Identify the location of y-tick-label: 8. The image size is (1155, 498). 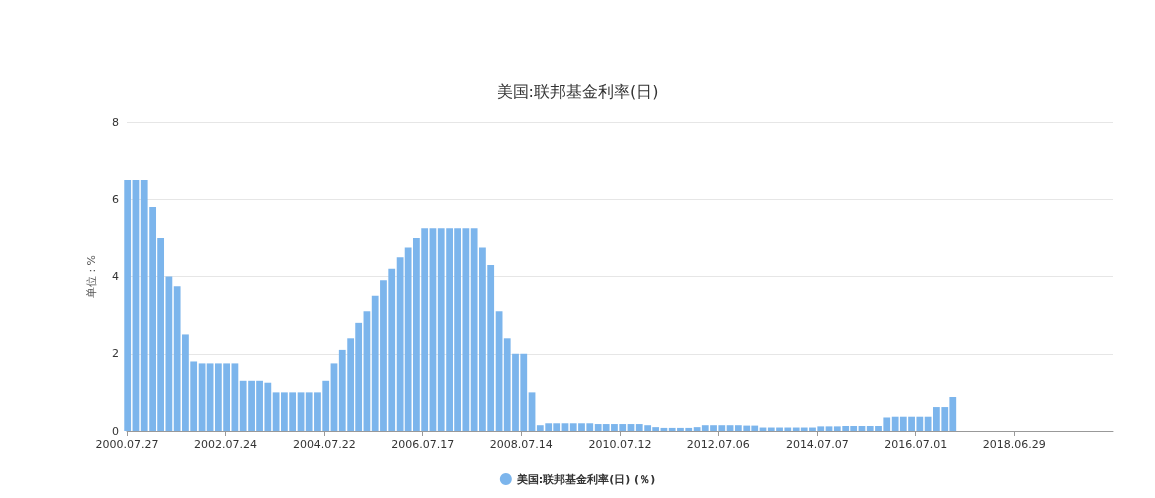
(115, 122).